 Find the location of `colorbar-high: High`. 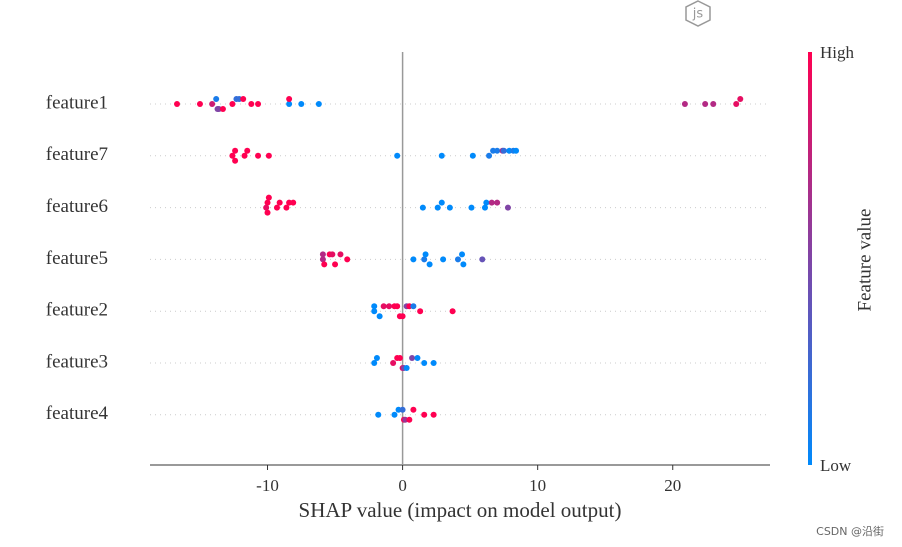

colorbar-high: High is located at coordinates (837, 52).